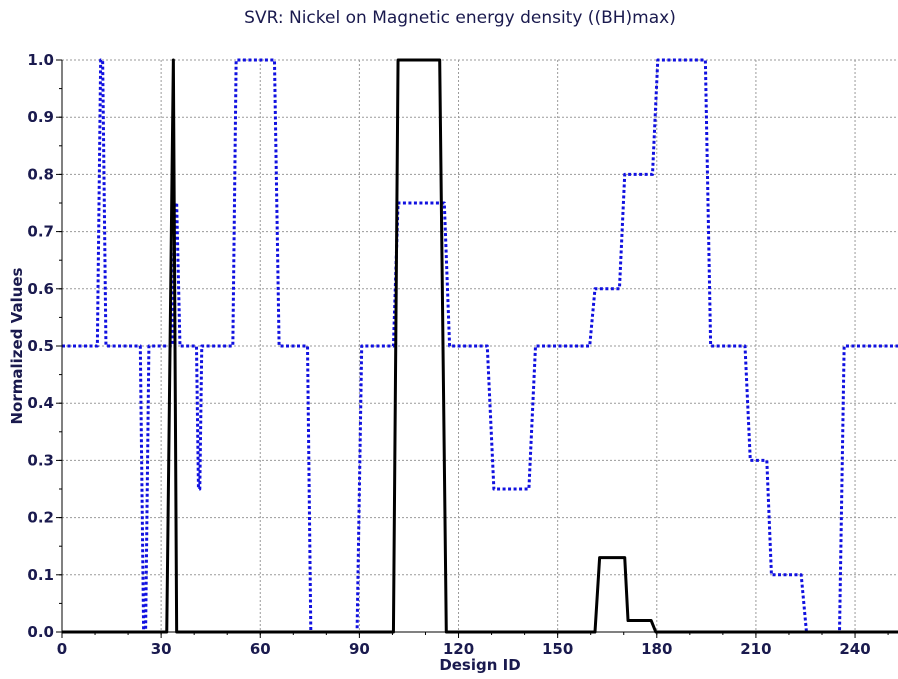  I want to click on x-tick-labels: 0 30 60 90 120 150 180 210 240, so click(464, 649).